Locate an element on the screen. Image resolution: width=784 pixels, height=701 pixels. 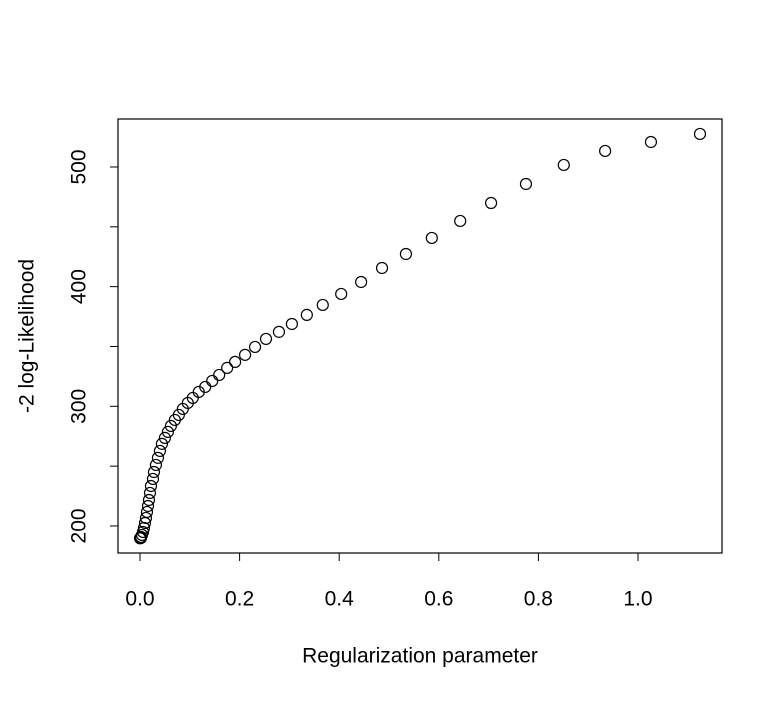
x-tick-label: 0.2 is located at coordinates (239, 599).